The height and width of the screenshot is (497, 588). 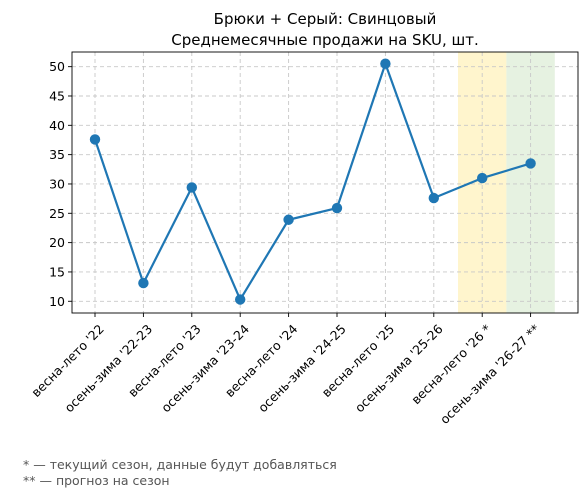 What do you see at coordinates (57, 95) in the screenshot?
I see `y-tick-label: 45` at bounding box center [57, 95].